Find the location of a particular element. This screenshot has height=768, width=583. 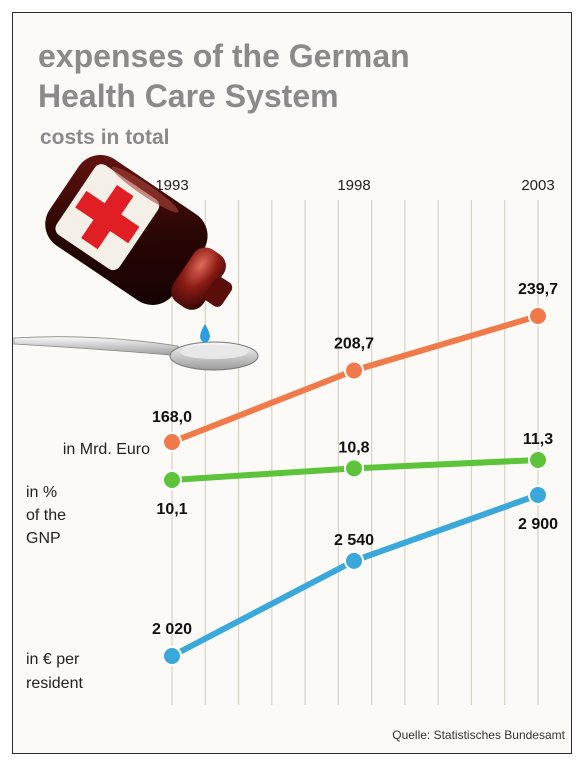

series-euro-data-label: 208,7 is located at coordinates (354, 343).